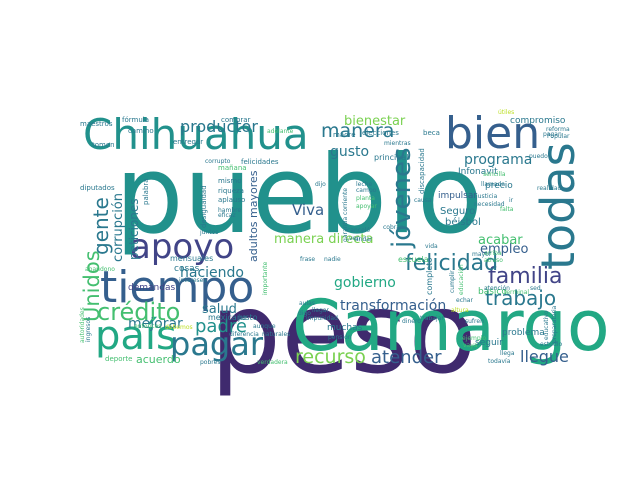 Image resolution: width=640 pixels, height=480 pixels. Describe the element at coordinates (147, 326) in the screenshot. I see `word-entonces: entonces` at that location.